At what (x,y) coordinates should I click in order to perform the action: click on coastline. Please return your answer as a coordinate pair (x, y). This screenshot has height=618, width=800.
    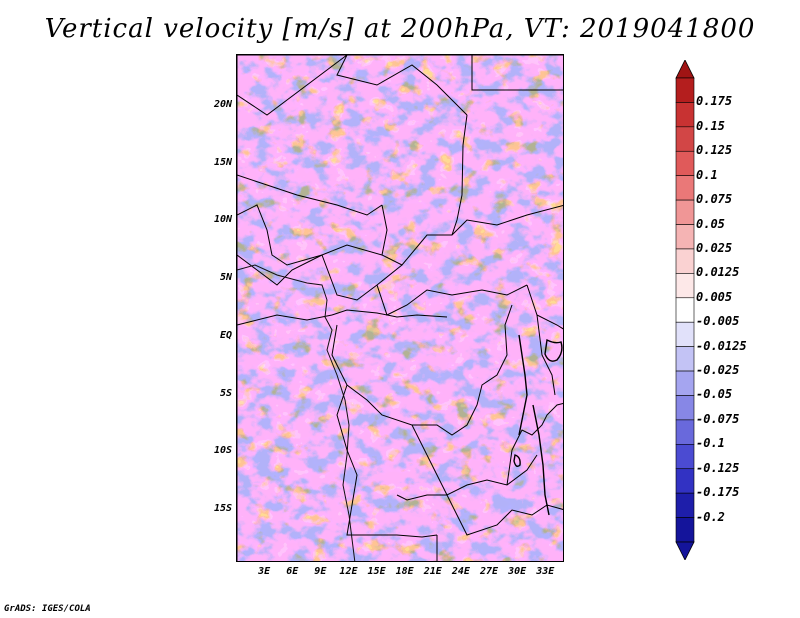
    Looking at the image, I should click on (296, 412).